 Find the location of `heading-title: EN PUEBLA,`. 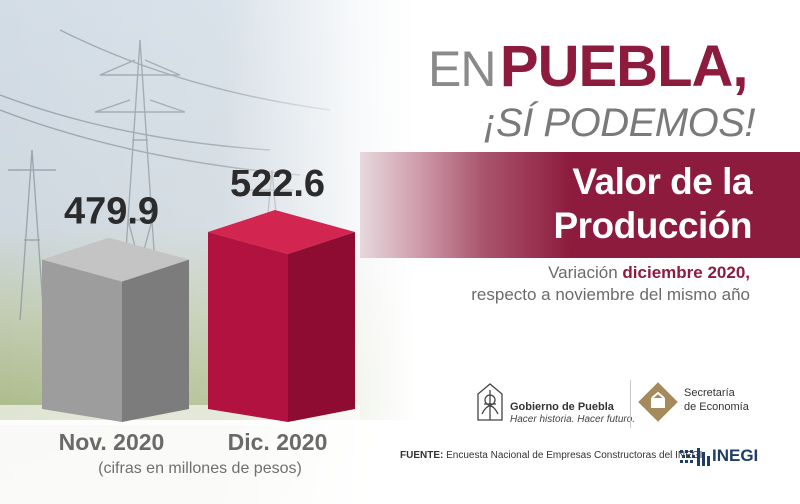

heading-title: EN PUEBLA, is located at coordinates (605, 67).